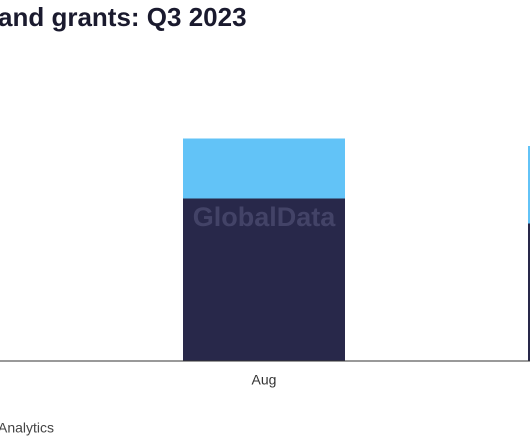 This screenshot has height=443, width=530. I want to click on chart-title: and grants: Q3 2023, so click(123, 17).